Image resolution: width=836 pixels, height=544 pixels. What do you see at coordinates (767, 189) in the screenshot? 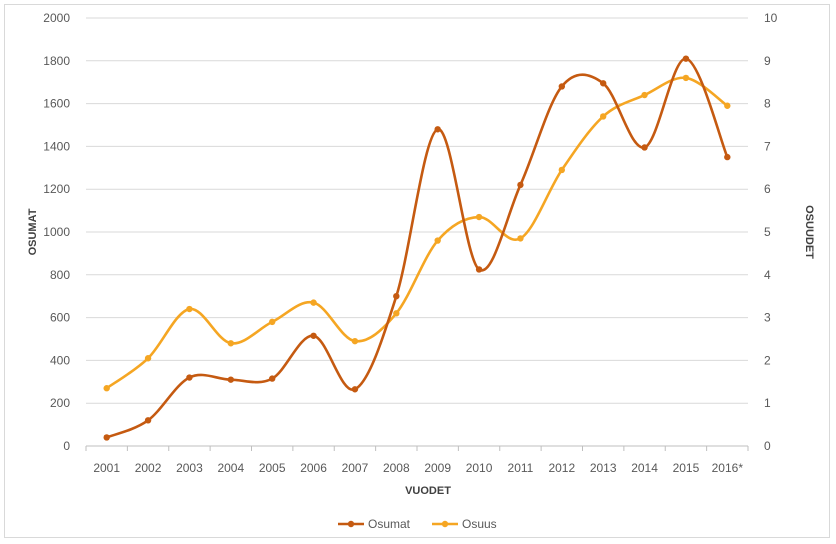
I see `y2-tick-label: 6` at bounding box center [767, 189].